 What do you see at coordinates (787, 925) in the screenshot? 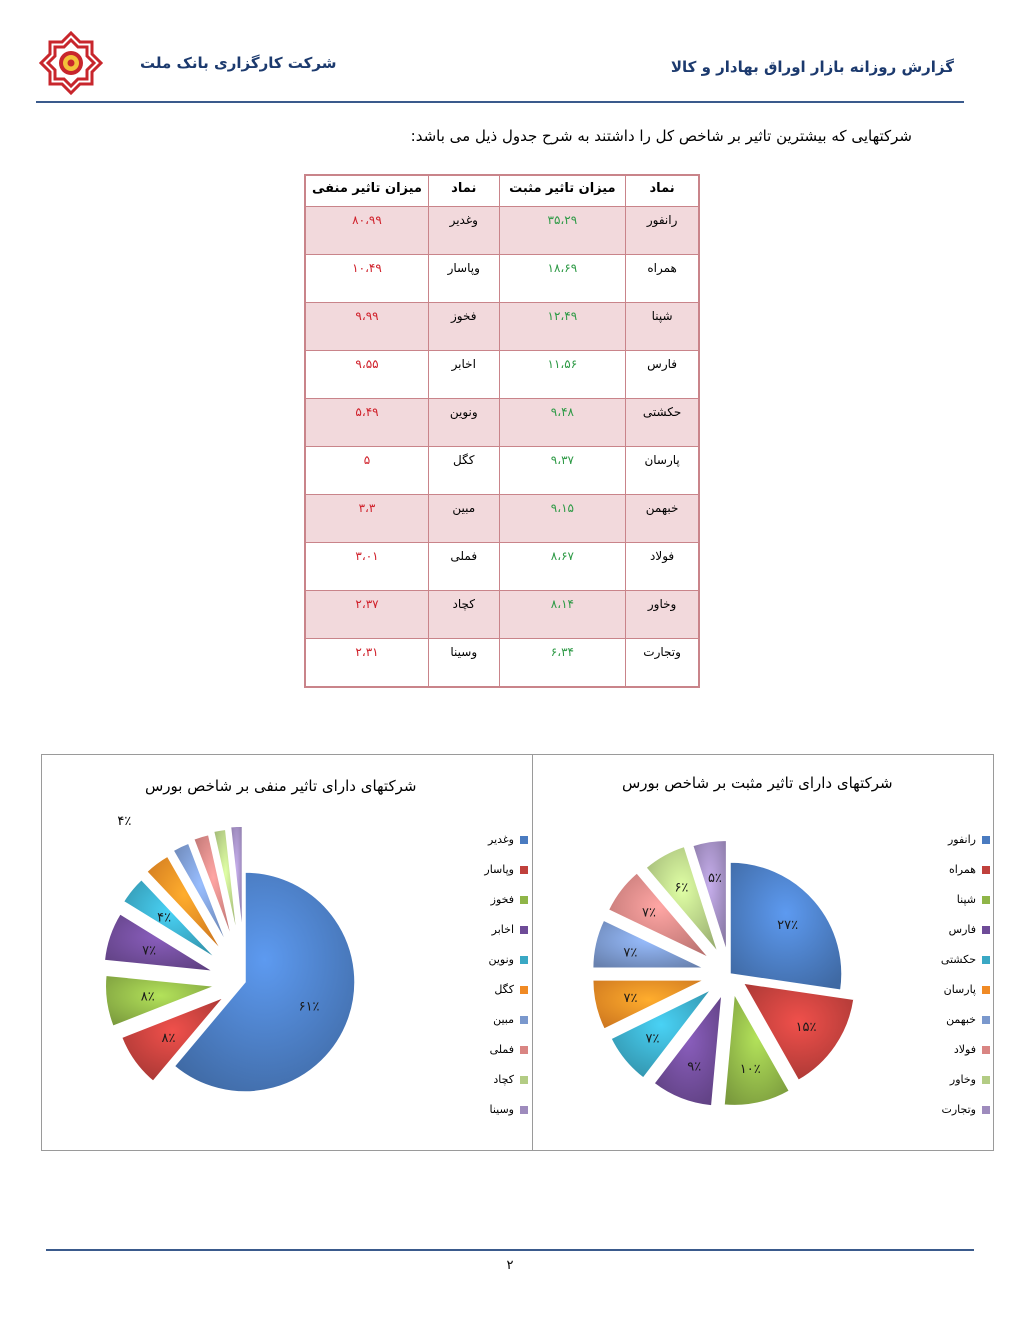
I see `pie-data-label: ۲۷٪` at bounding box center [787, 925].